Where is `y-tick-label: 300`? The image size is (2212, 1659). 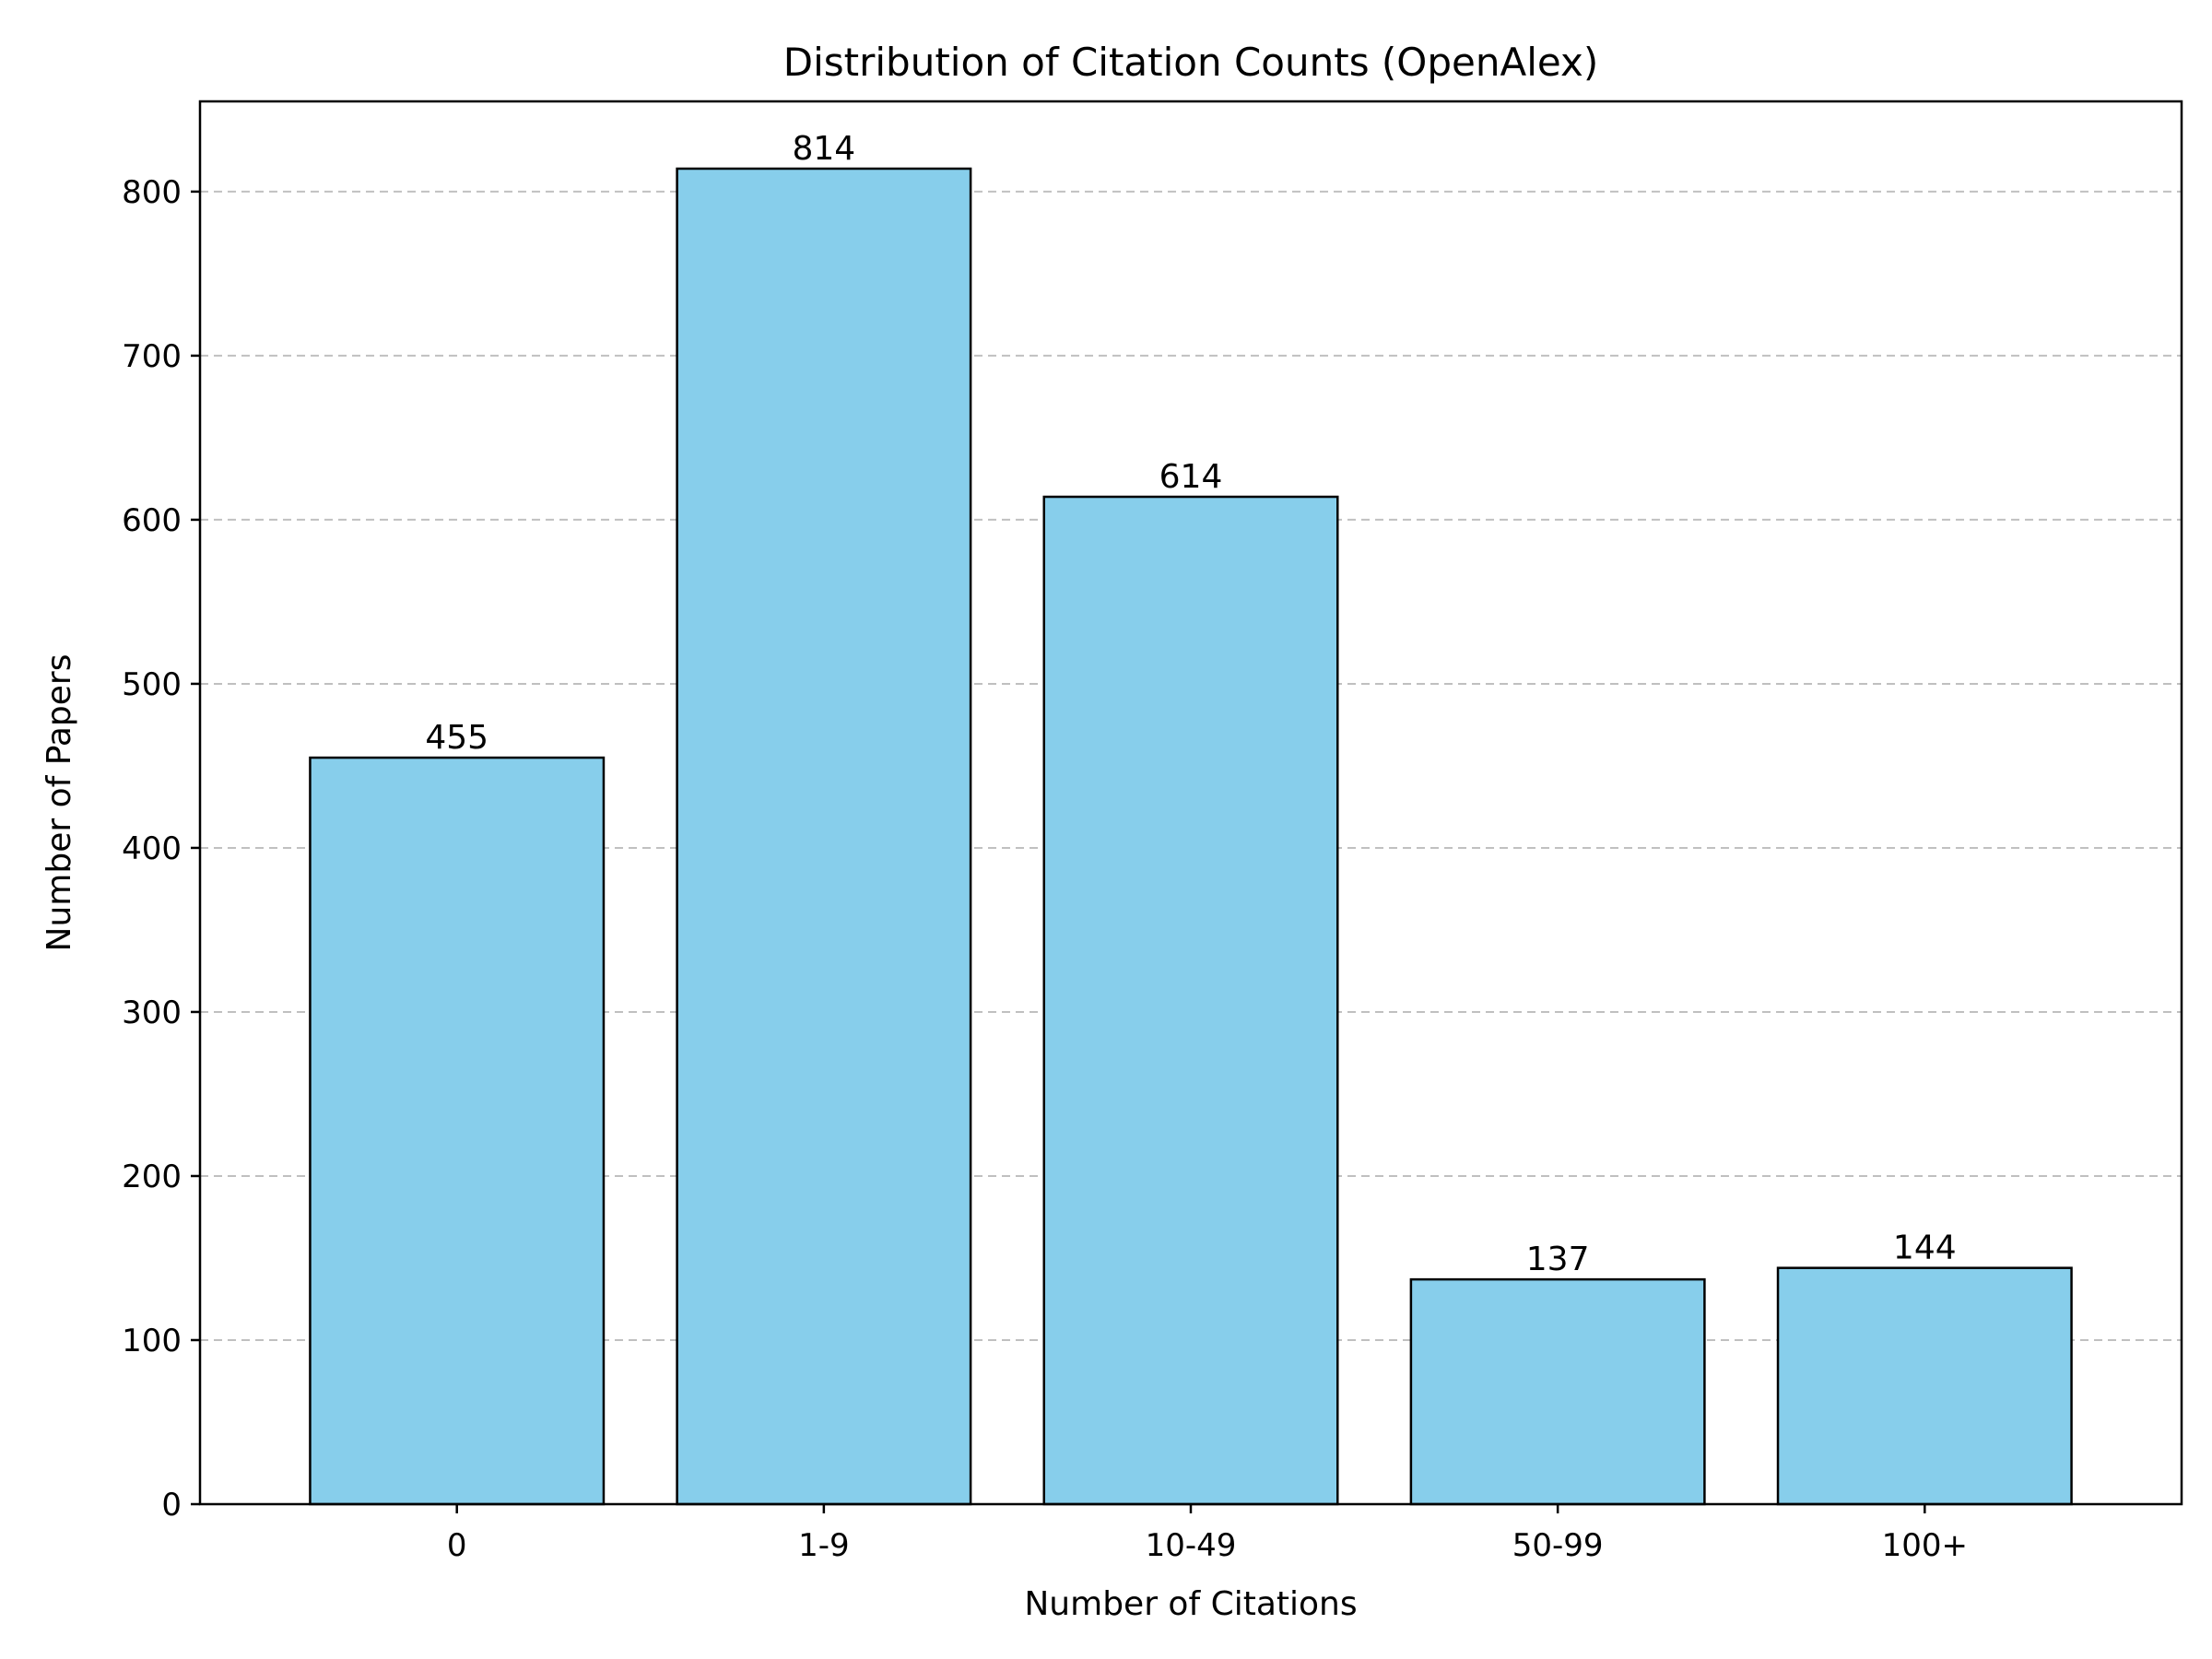 y-tick-label: 300 is located at coordinates (152, 1012).